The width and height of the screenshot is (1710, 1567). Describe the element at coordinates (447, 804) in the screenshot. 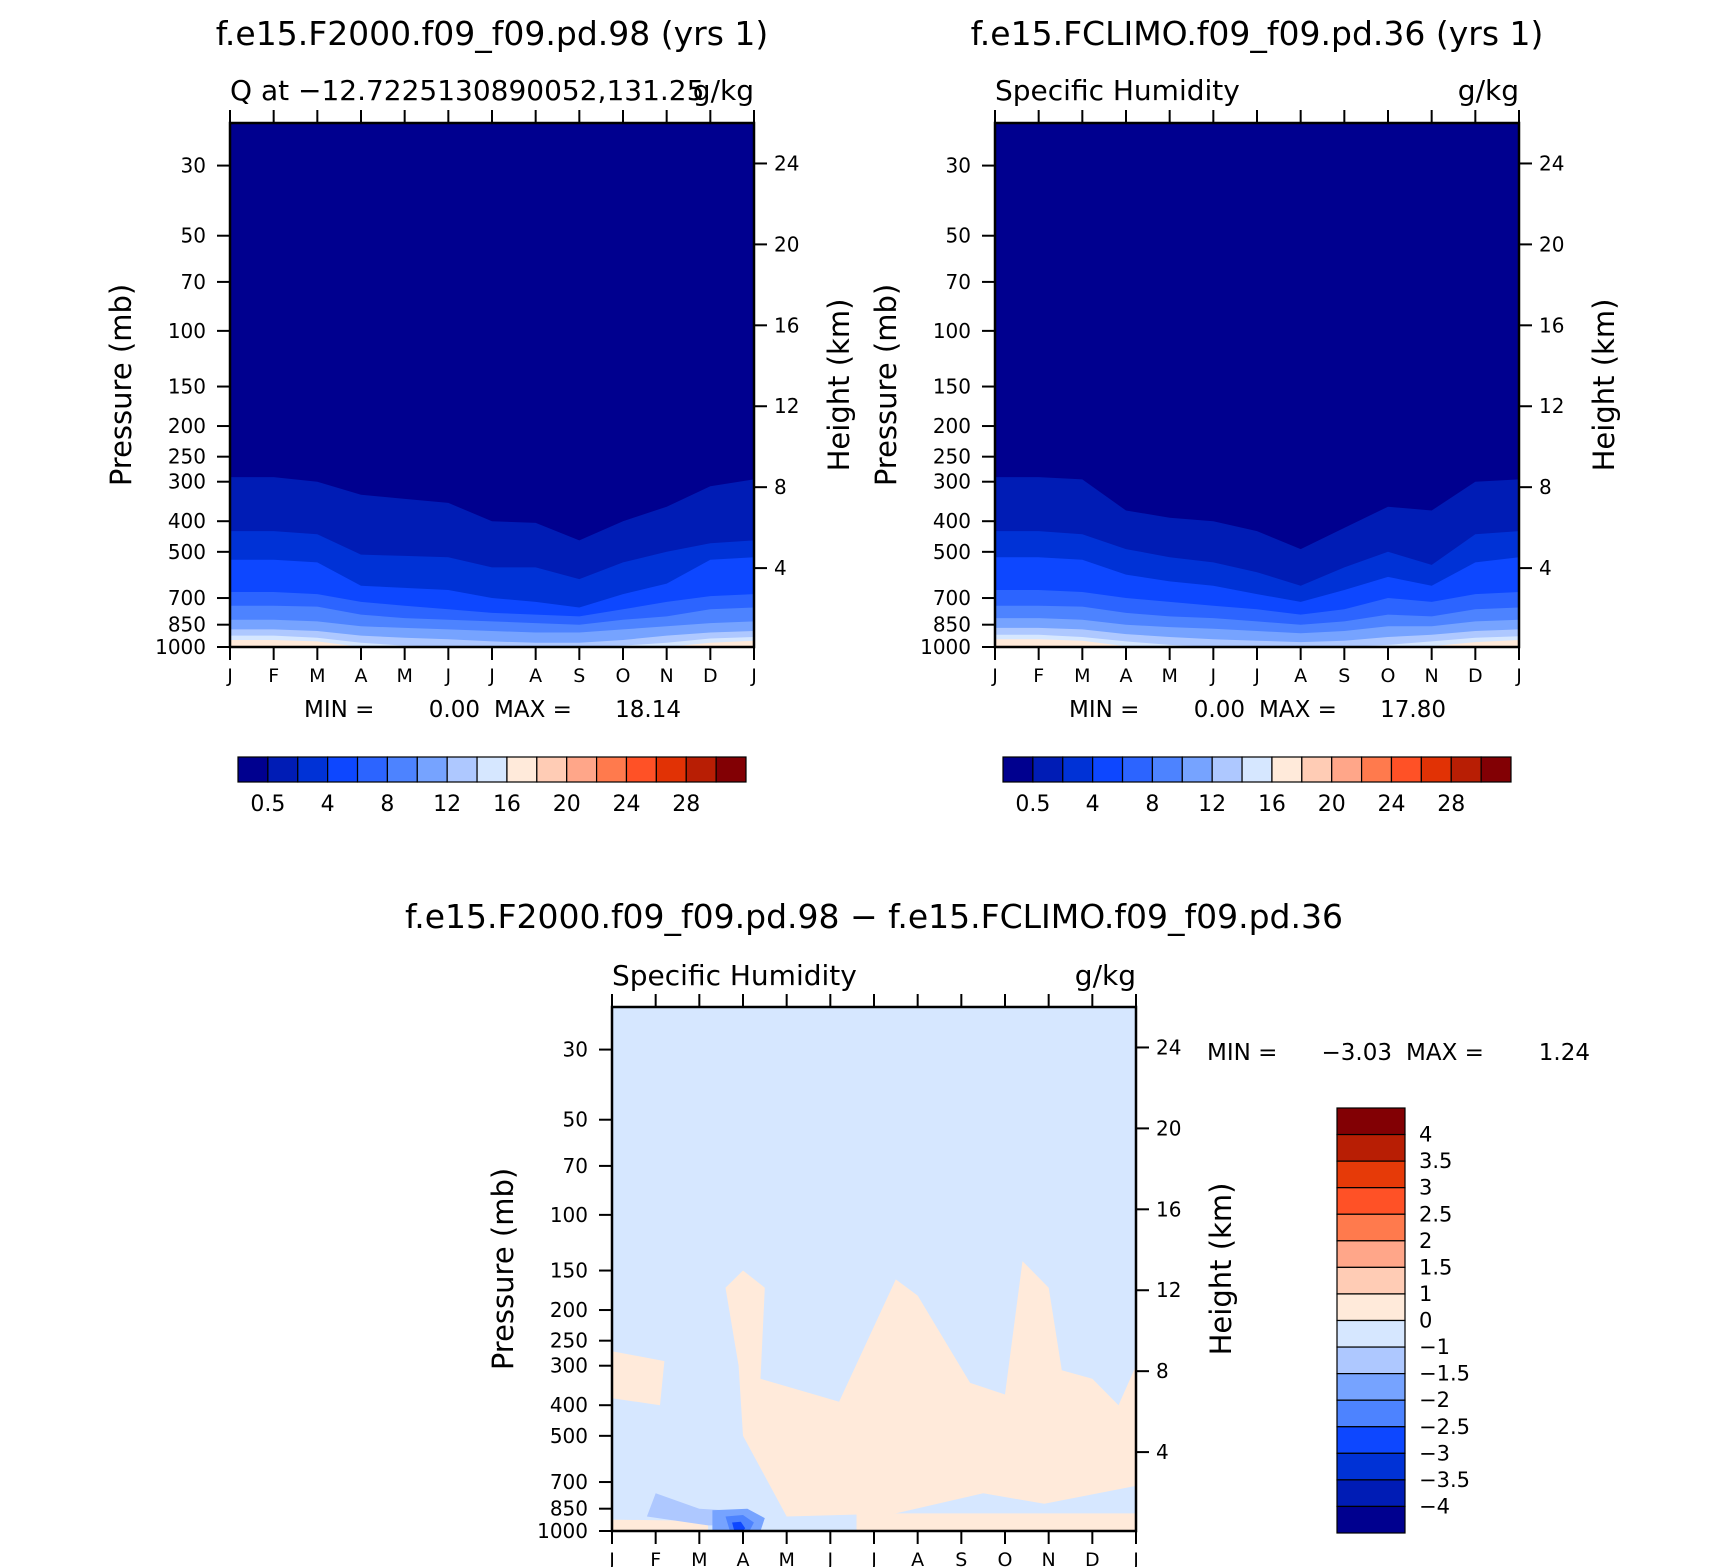

I see `colorbar-label: 12` at that location.